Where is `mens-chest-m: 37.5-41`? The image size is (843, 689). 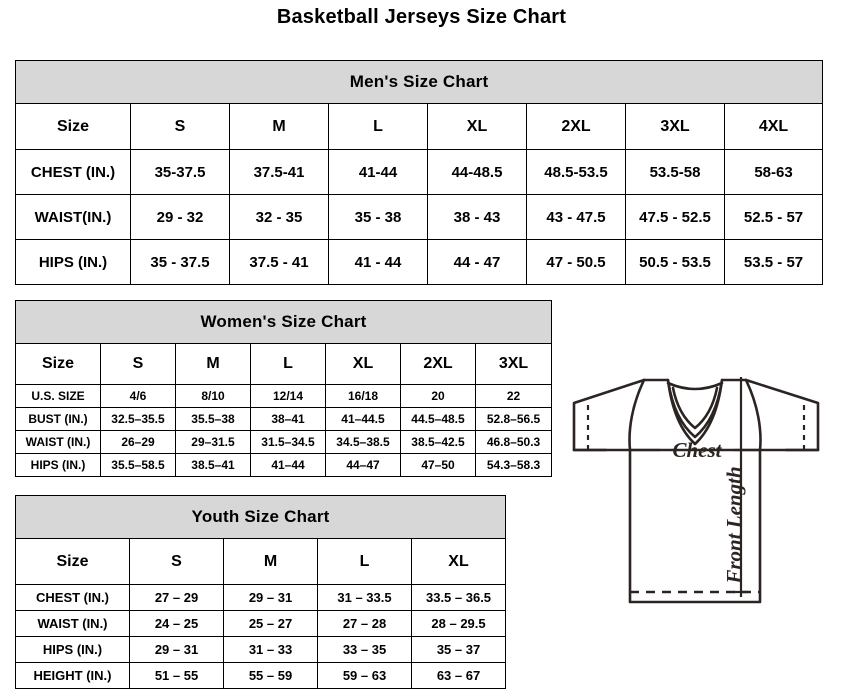
mens-chest-m: 37.5-41 is located at coordinates (279, 172).